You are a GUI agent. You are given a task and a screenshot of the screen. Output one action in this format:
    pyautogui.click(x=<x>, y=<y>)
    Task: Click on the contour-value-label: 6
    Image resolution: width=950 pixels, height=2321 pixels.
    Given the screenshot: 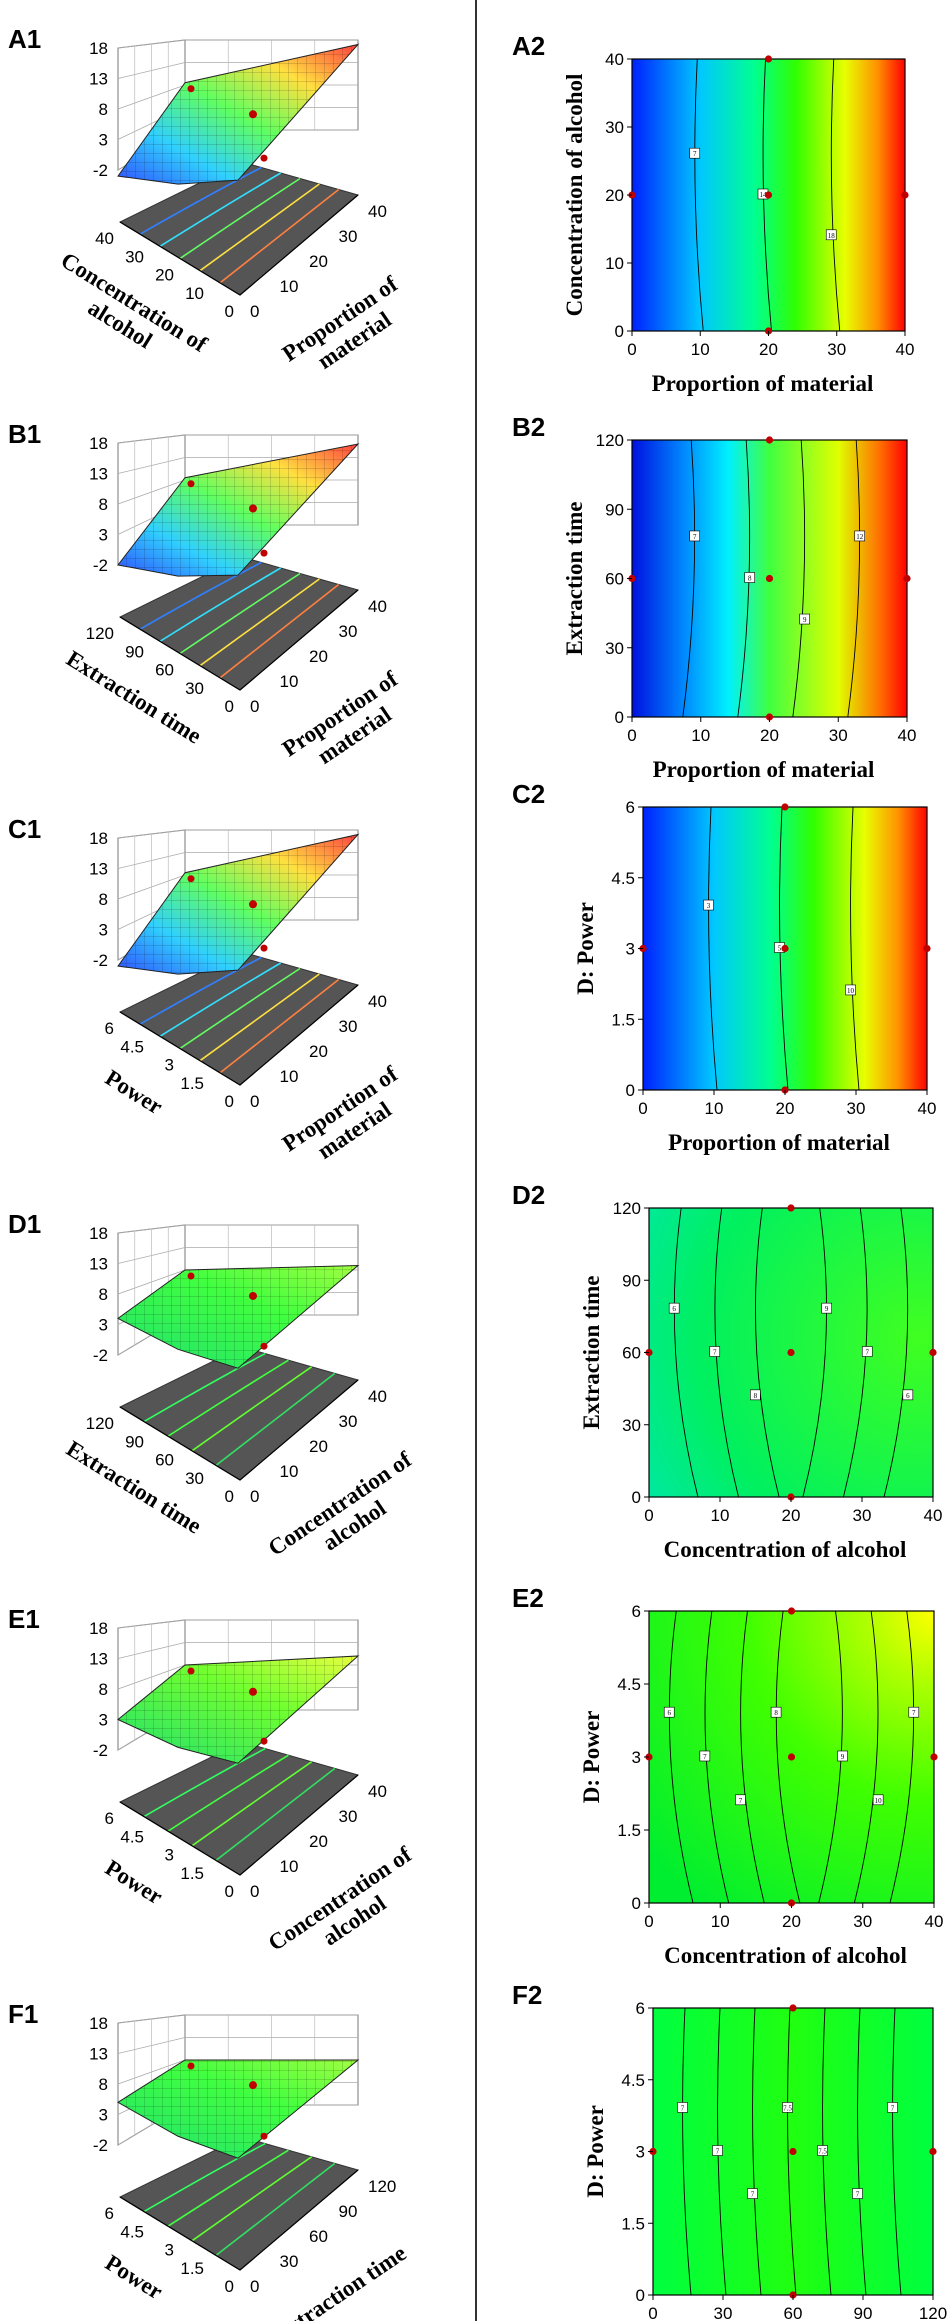 What is the action you would take?
    pyautogui.click(x=908, y=1396)
    